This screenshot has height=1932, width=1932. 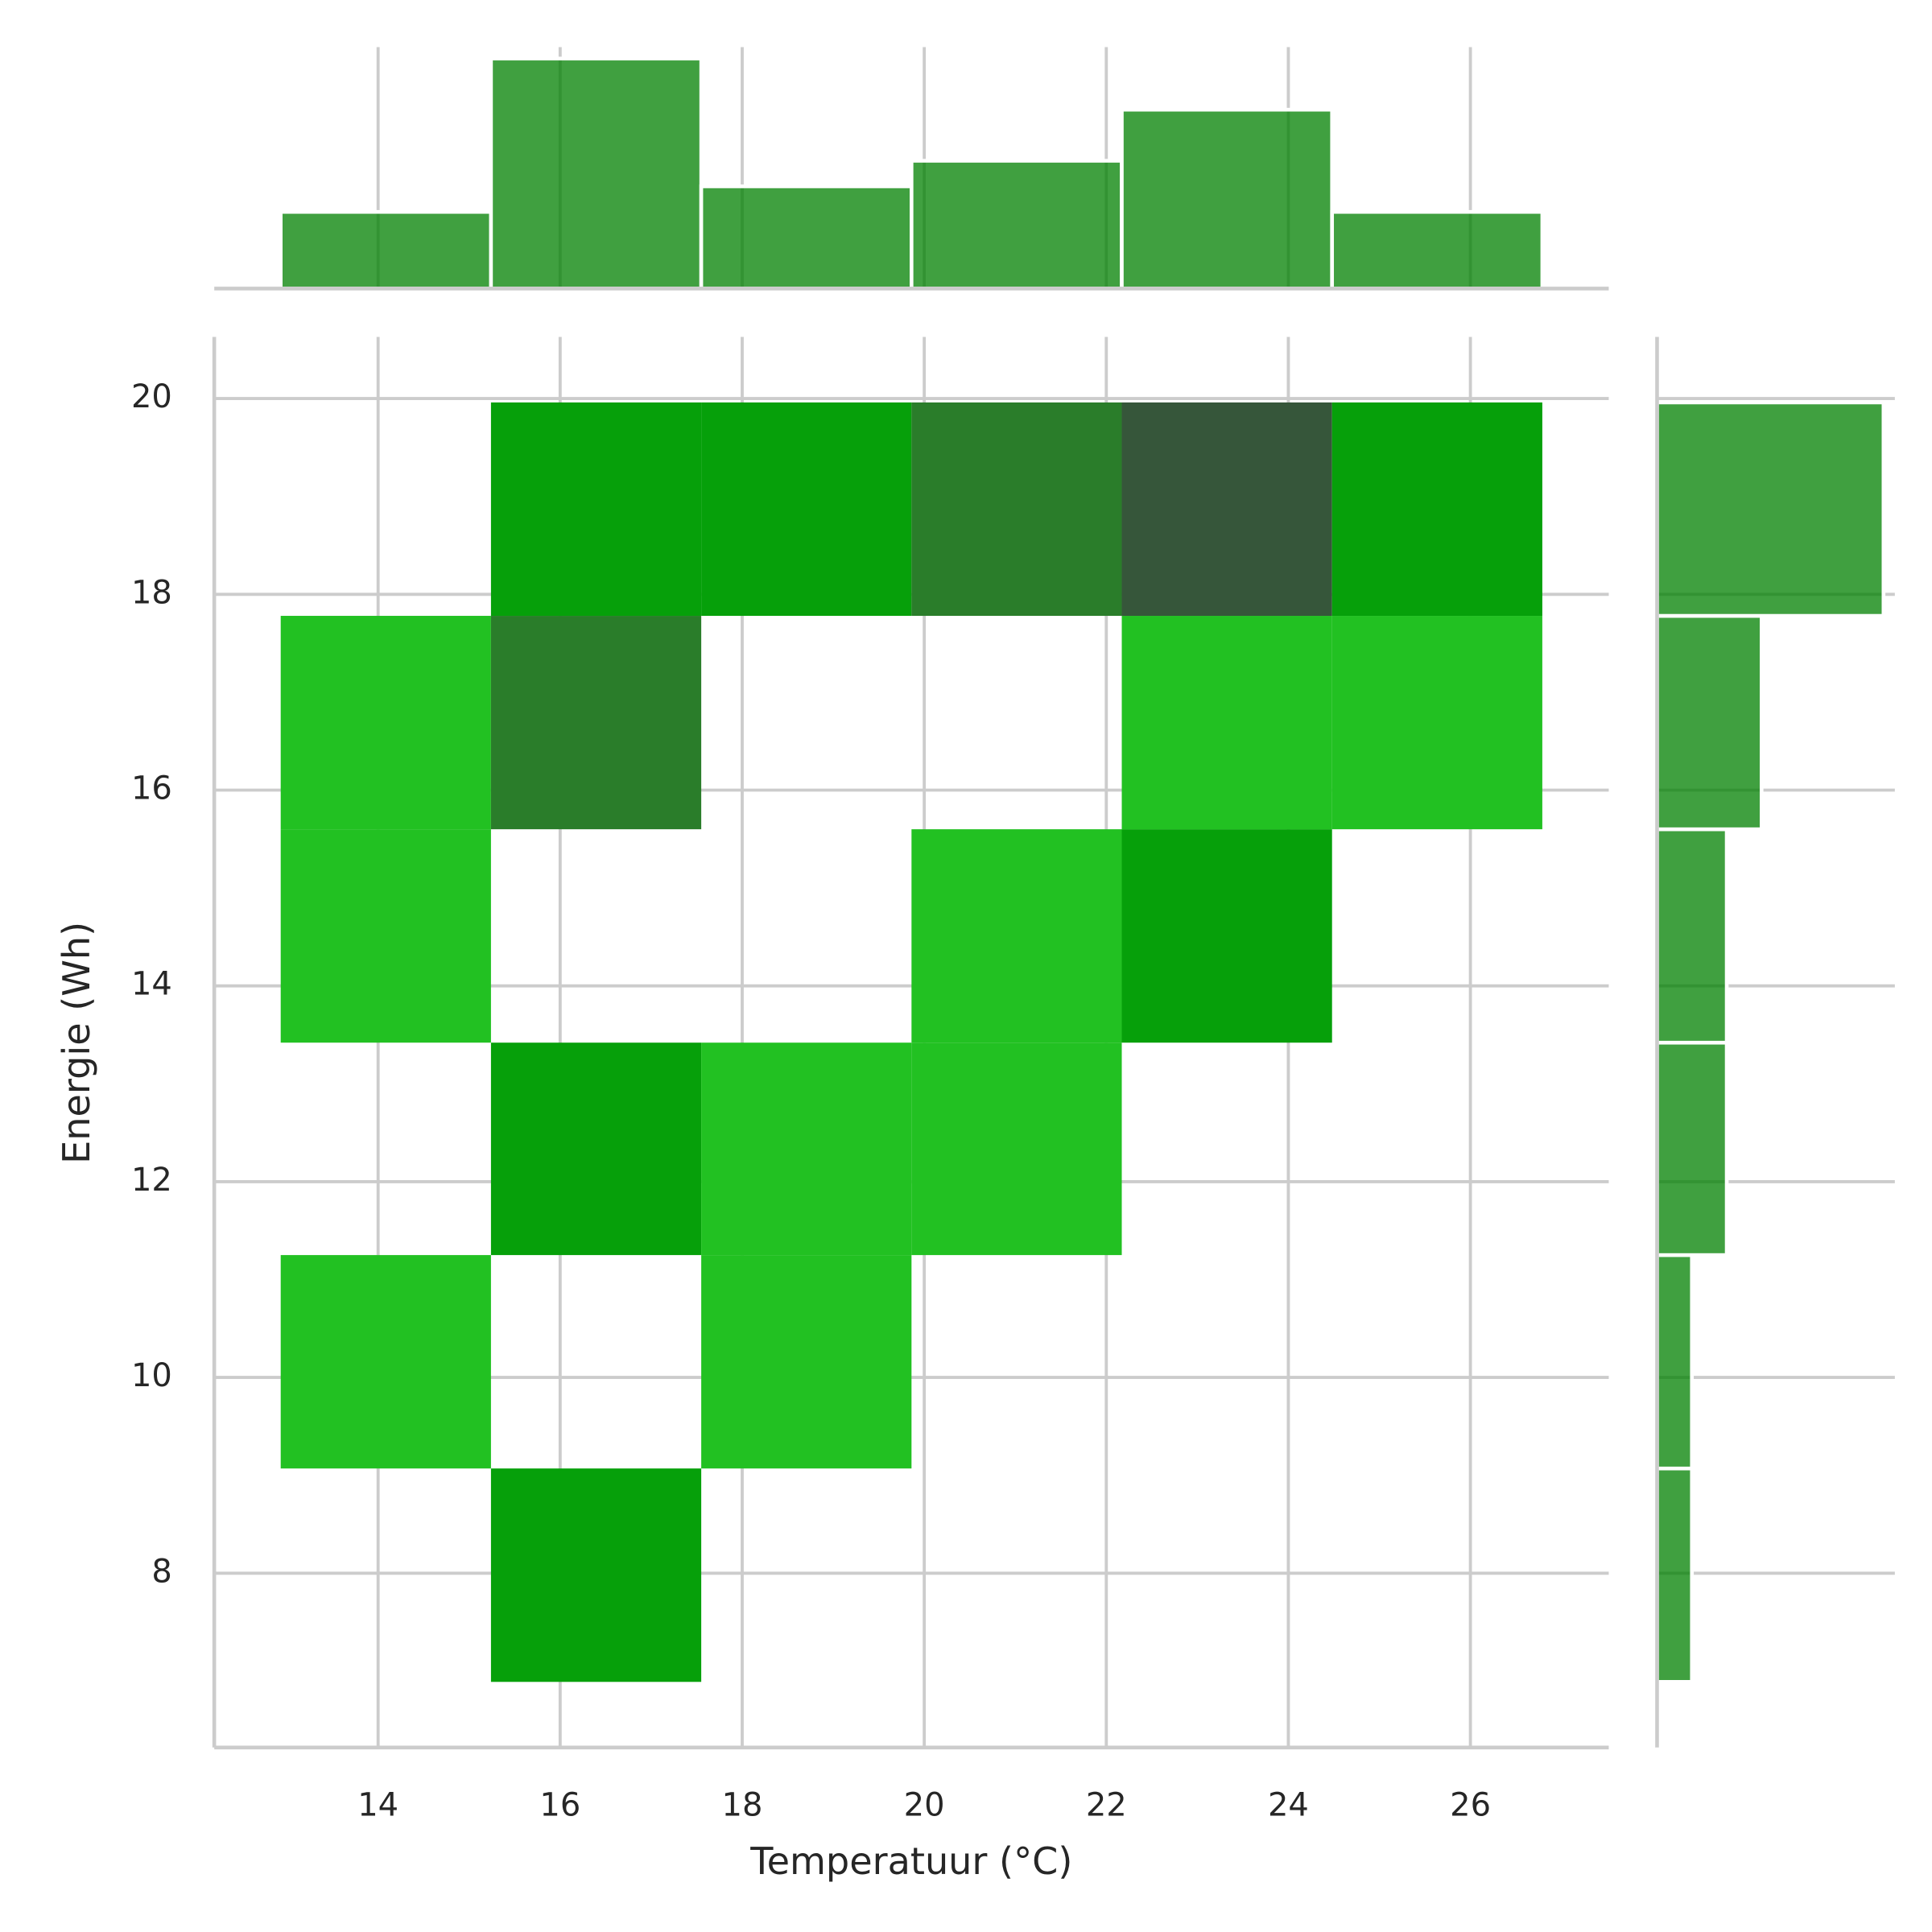 What do you see at coordinates (151, 1375) in the screenshot?
I see `y-tick-label: 10` at bounding box center [151, 1375].